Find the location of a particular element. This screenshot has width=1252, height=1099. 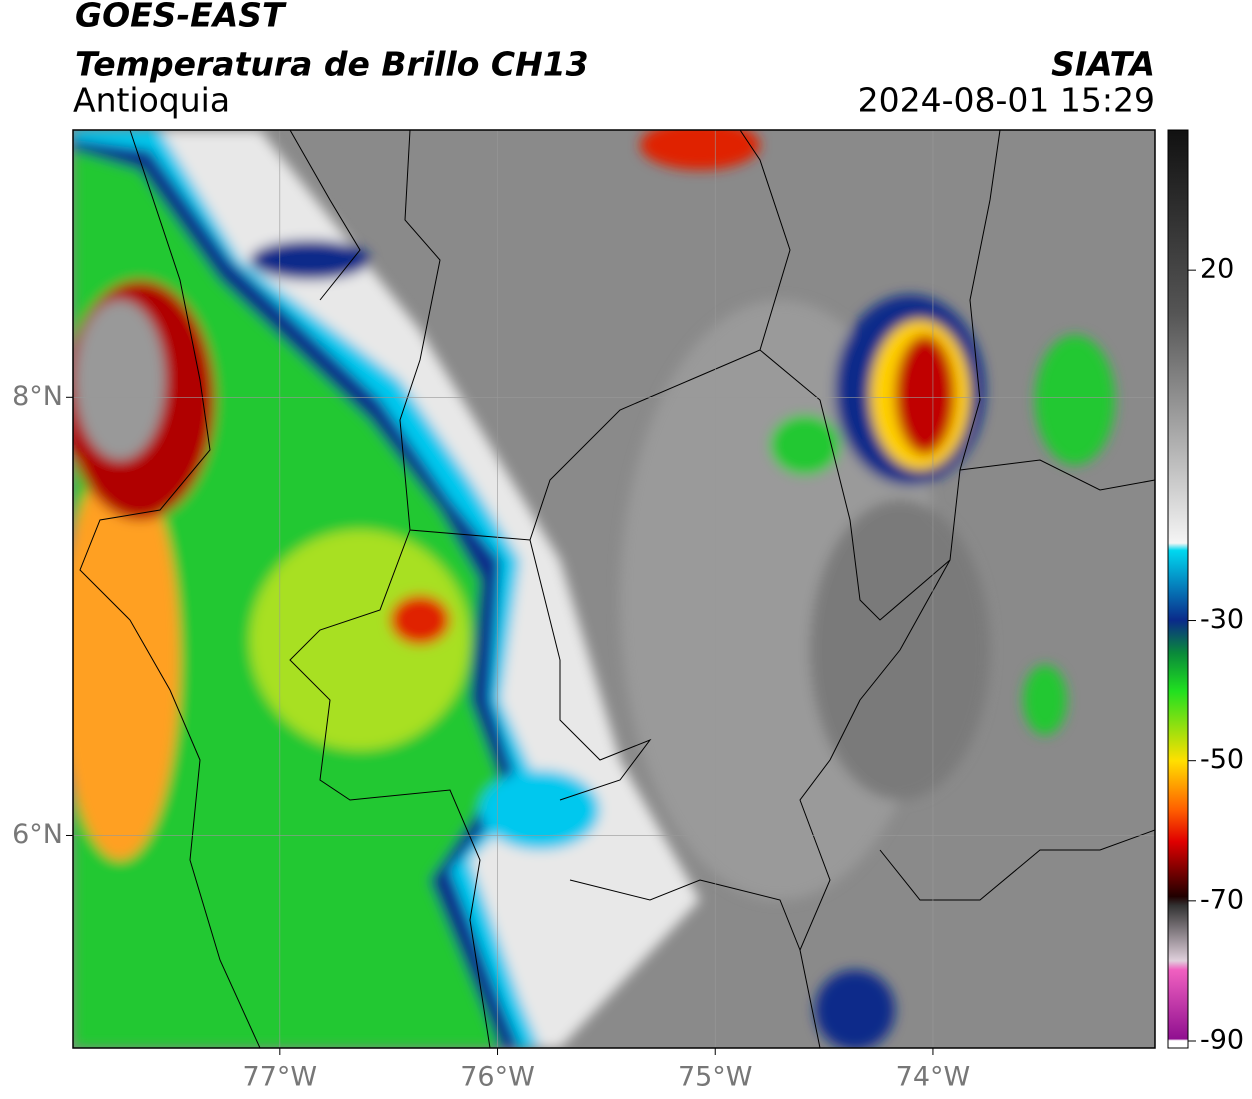

colorbar-tick-label: -50 is located at coordinates (1222, 759).